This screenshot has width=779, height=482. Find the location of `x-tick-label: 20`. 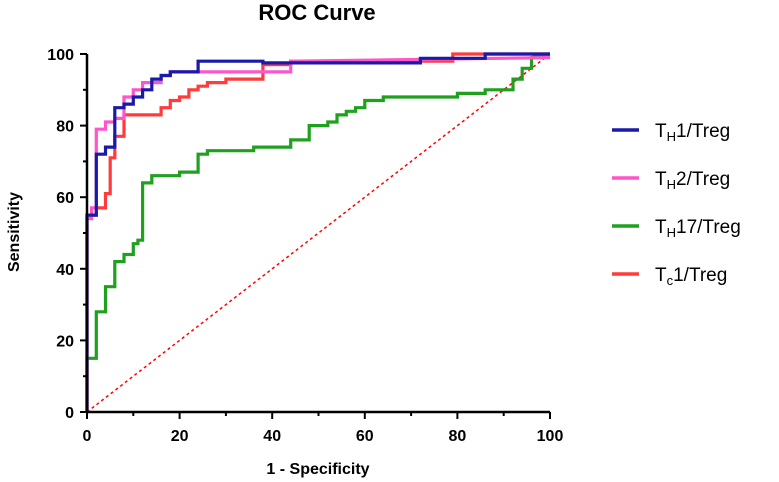

x-tick-label: 20 is located at coordinates (180, 436).